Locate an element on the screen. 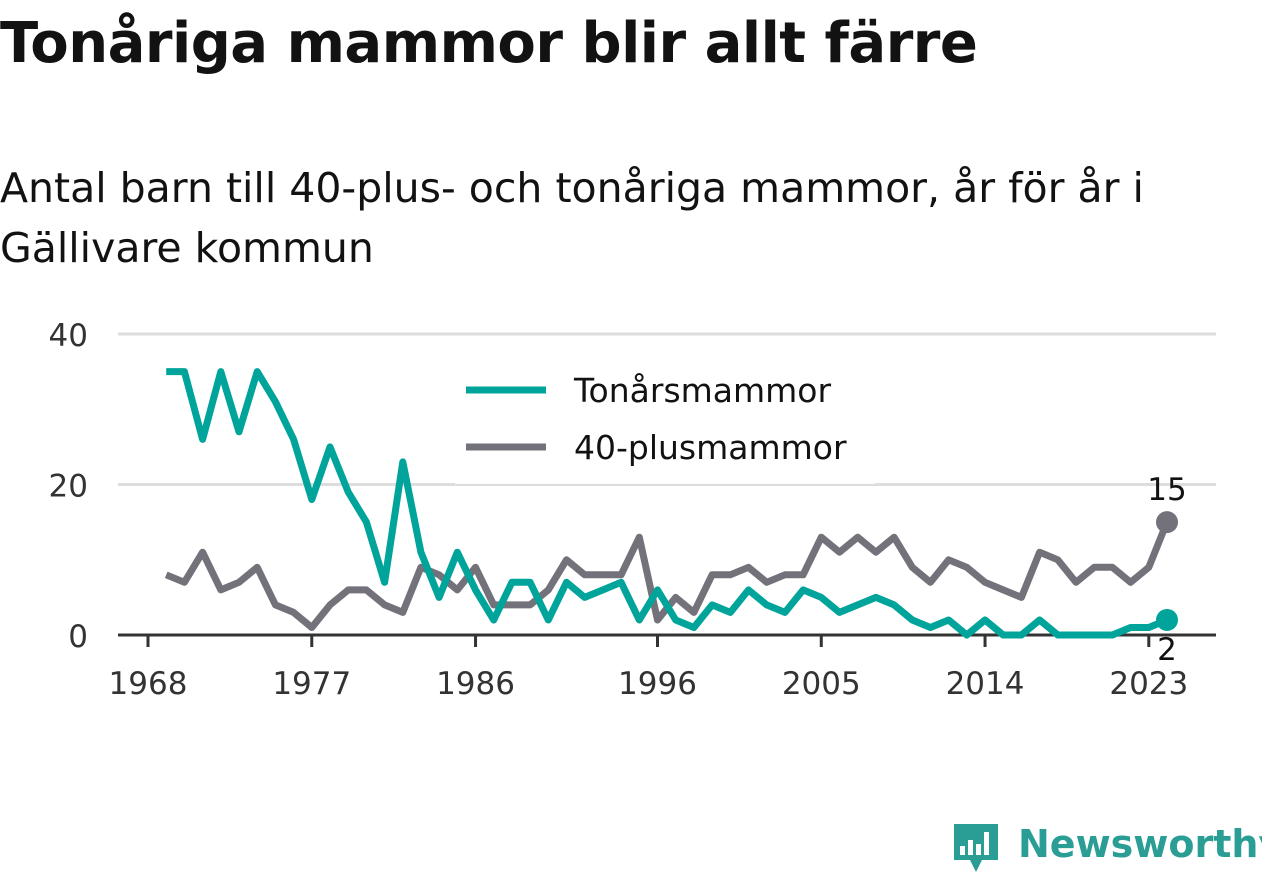 The height and width of the screenshot is (879, 1262). legend-background is located at coordinates (665, 422).